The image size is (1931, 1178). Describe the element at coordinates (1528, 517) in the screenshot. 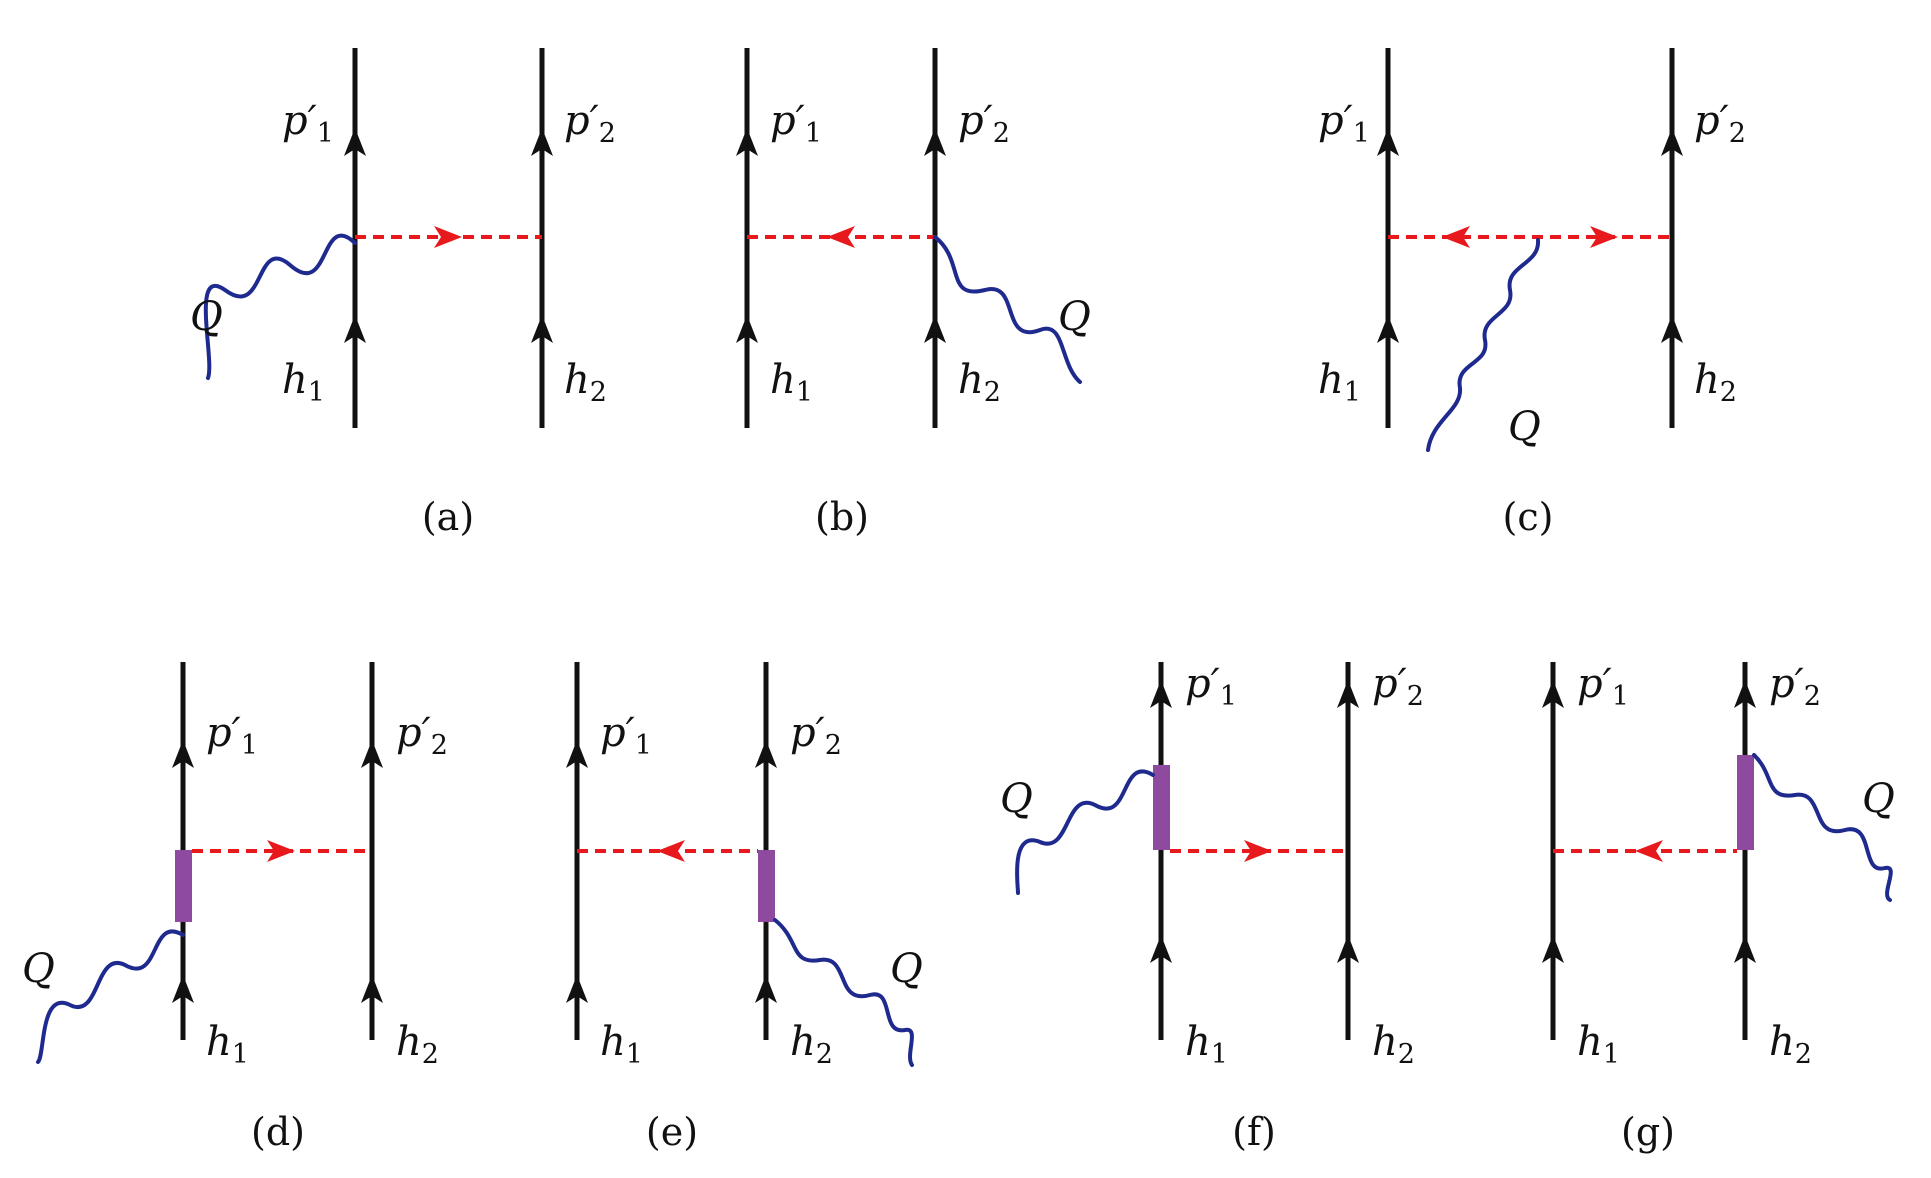

I see `caption-c: (c)` at that location.